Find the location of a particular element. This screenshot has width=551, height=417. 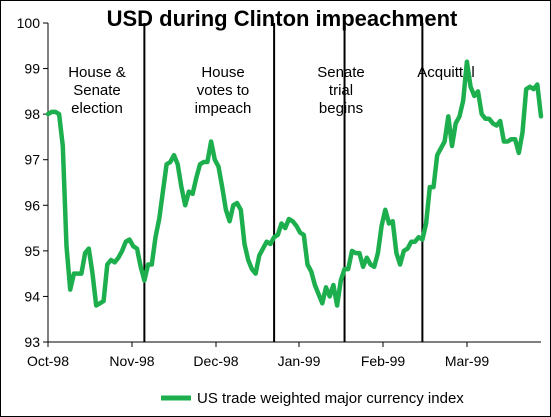

x-tick-label: Nov-98 is located at coordinates (131, 361).